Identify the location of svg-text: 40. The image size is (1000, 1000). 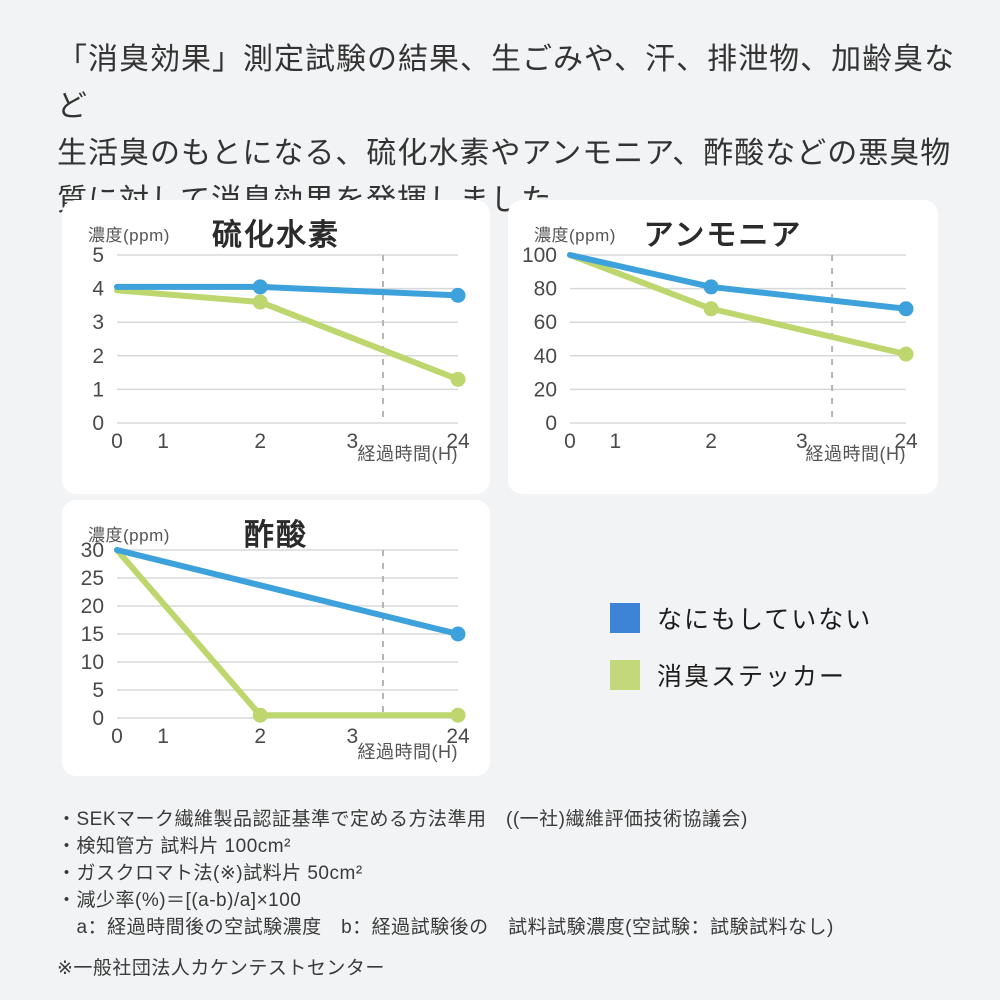
(545, 356).